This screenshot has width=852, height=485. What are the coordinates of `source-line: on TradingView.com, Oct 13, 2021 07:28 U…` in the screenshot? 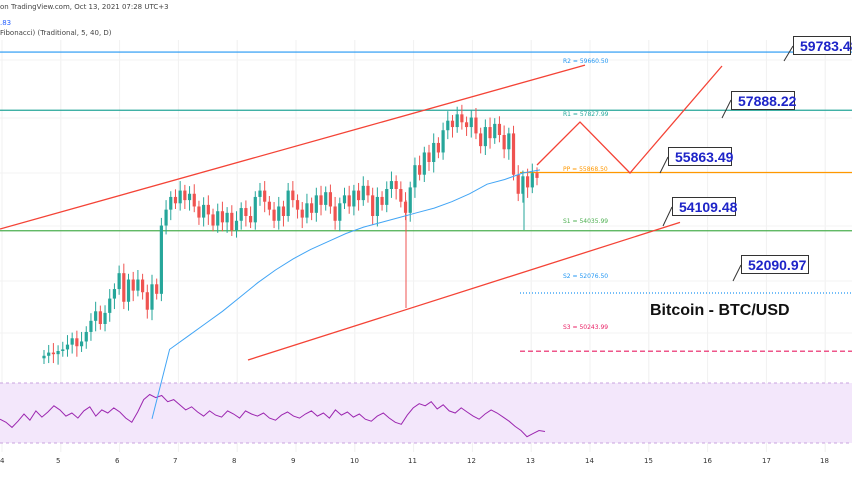 It's located at (84, 7).